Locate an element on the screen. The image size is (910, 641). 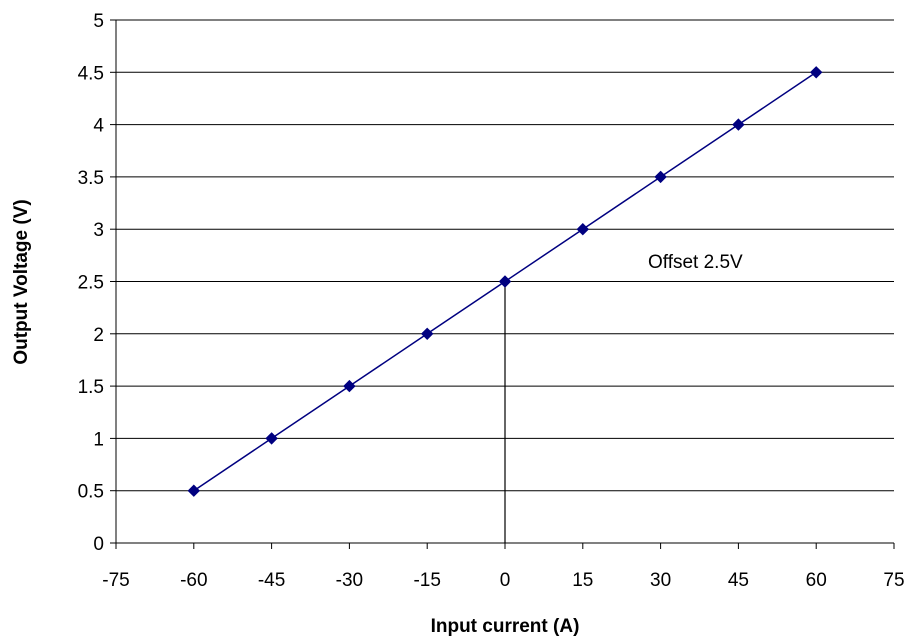
y-tick-label: 4 is located at coordinates (98, 126).